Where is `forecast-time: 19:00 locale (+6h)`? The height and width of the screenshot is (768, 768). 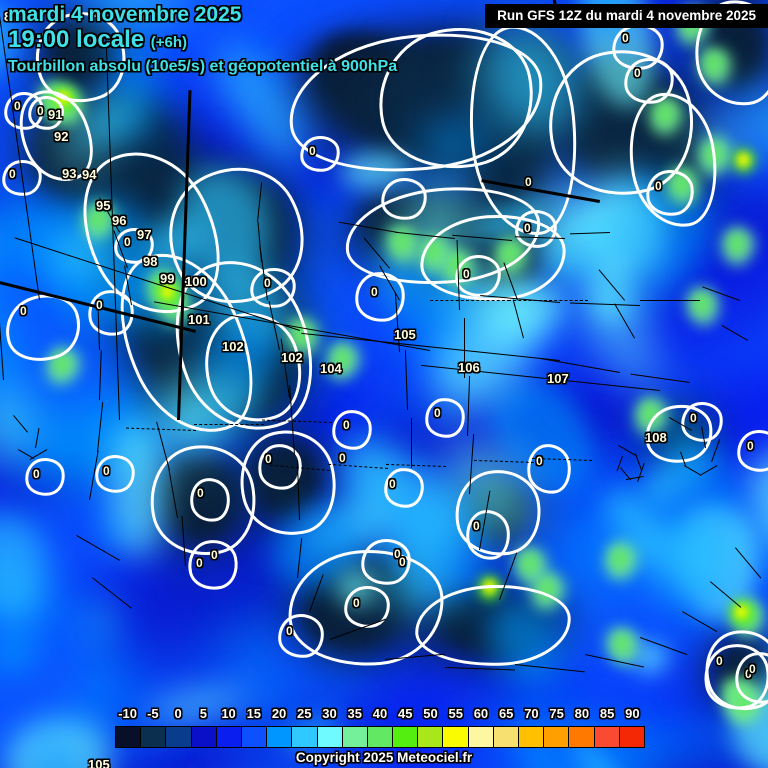
forecast-time: 19:00 locale (+6h) is located at coordinates (202, 39).